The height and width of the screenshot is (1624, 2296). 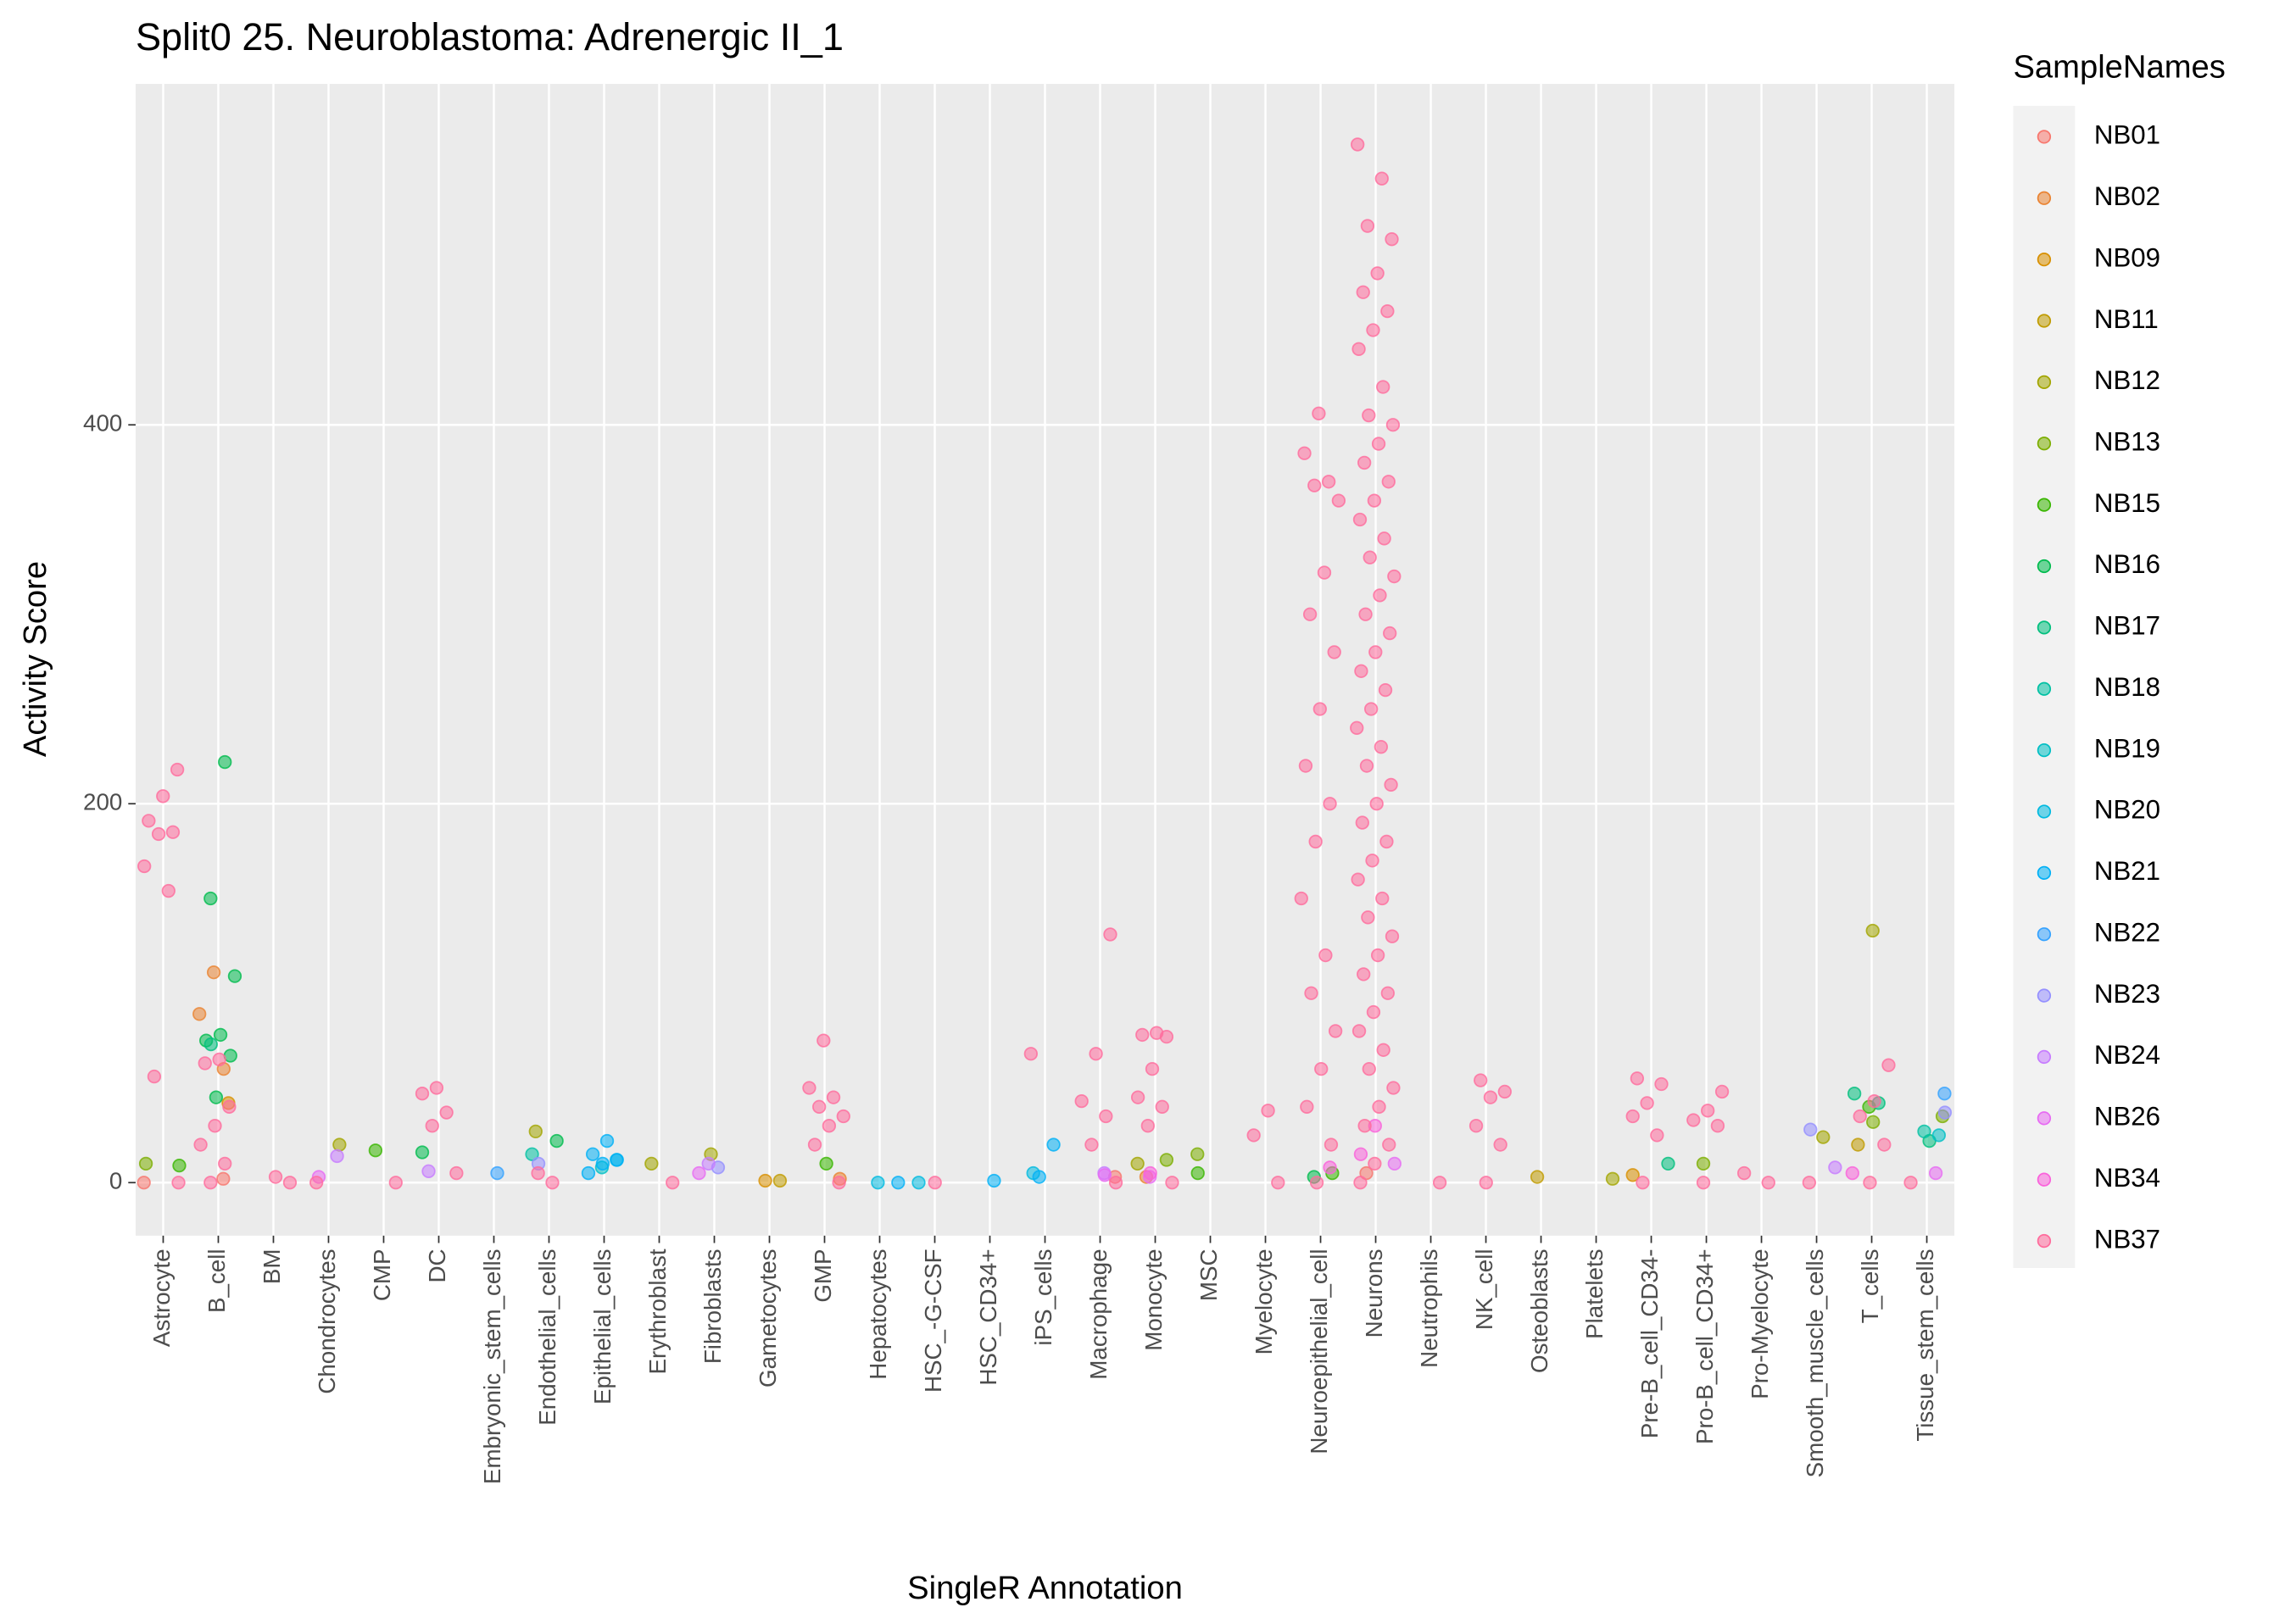 I want to click on y-tick-label: 400, so click(x=102, y=423).